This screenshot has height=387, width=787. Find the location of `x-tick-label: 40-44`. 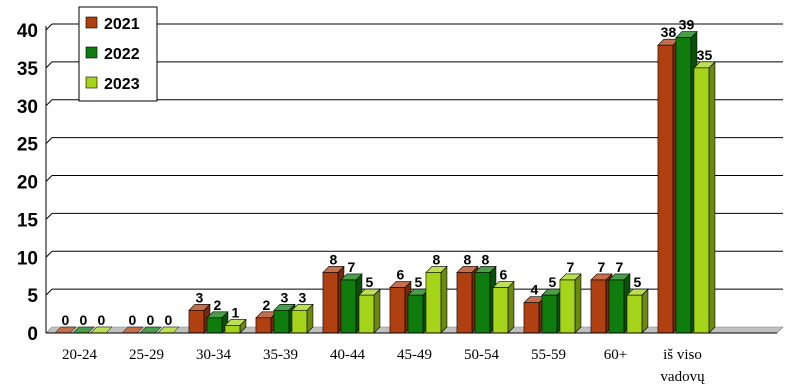

x-tick-label: 40-44 is located at coordinates (347, 355).